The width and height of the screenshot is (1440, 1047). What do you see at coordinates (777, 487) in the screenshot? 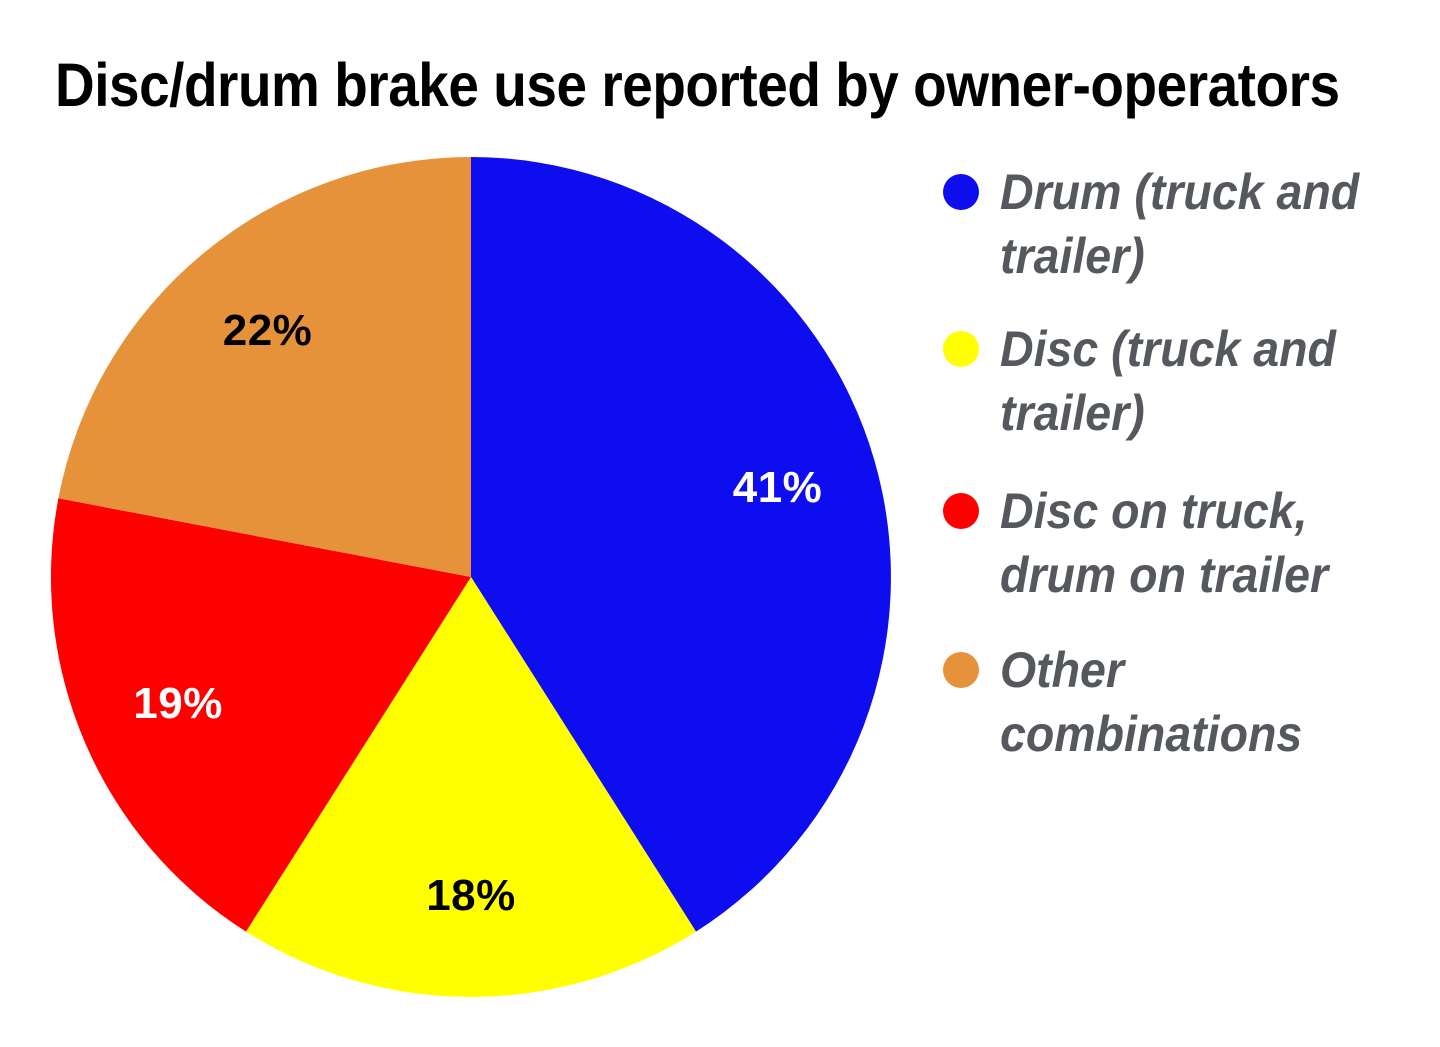
I see `pie-slice-label-drum-both: 41%` at bounding box center [777, 487].